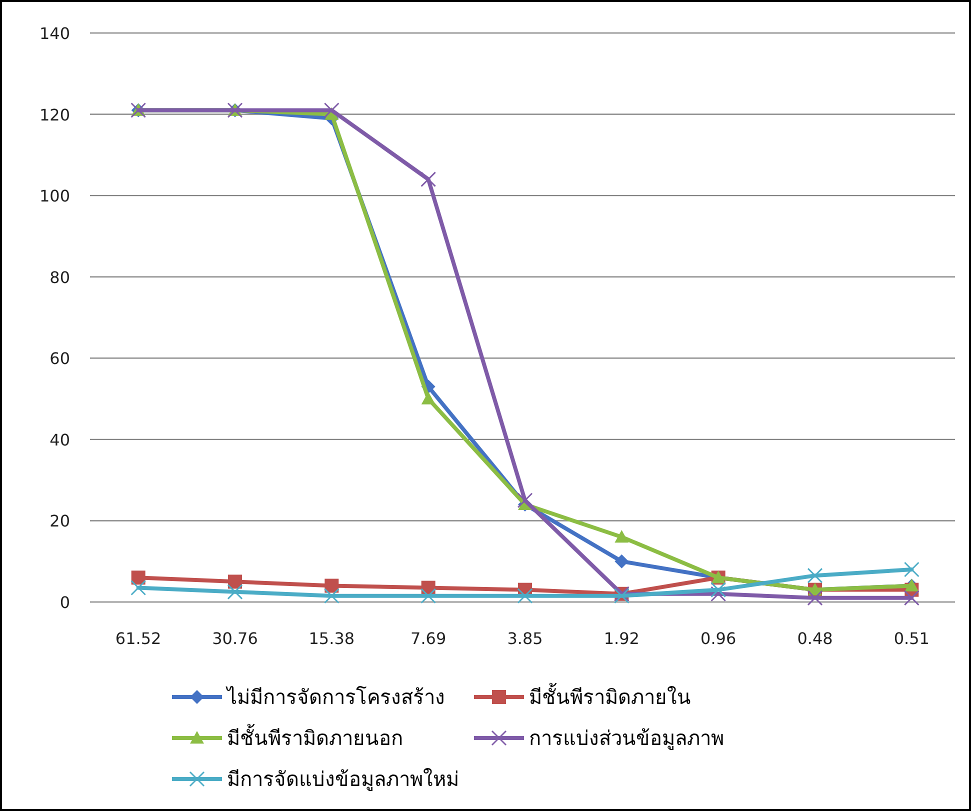 This screenshot has width=971, height=811. Describe the element at coordinates (54, 114) in the screenshot. I see `y-tick-label: 120` at that location.